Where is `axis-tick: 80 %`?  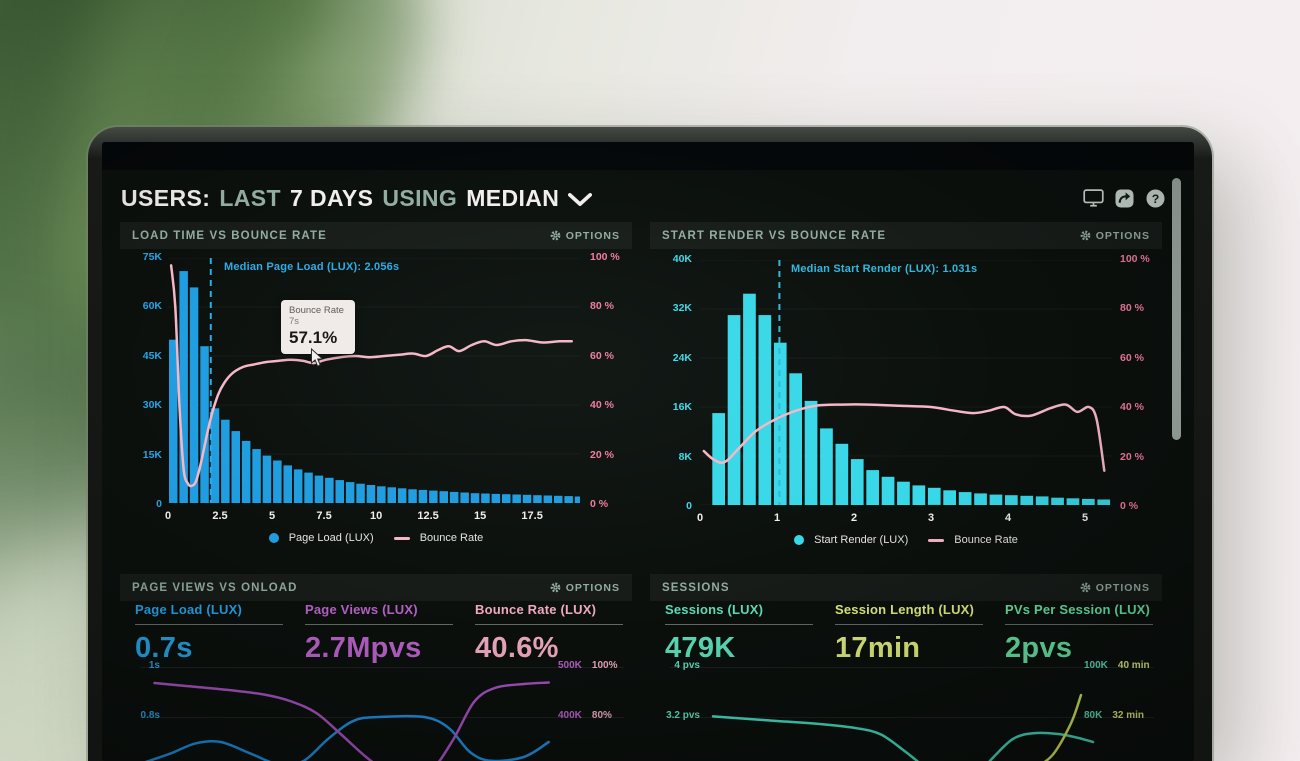
axis-tick: 80 % is located at coordinates (602, 306).